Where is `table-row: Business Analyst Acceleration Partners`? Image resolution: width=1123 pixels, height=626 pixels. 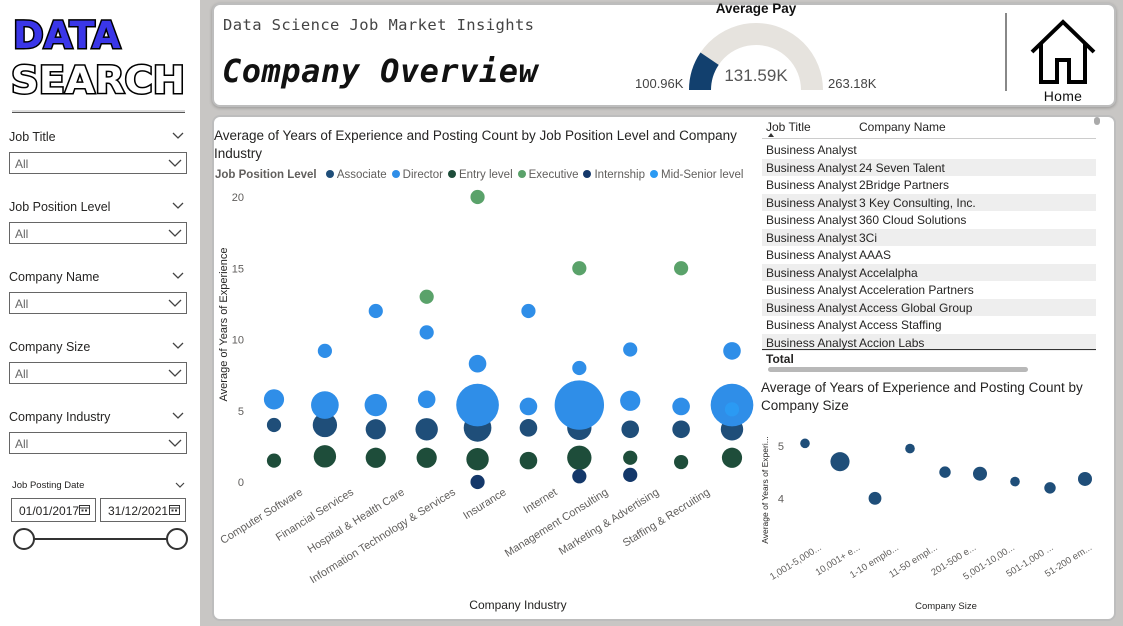
table-row: Business Analyst Acceleration Partners is located at coordinates (929, 290).